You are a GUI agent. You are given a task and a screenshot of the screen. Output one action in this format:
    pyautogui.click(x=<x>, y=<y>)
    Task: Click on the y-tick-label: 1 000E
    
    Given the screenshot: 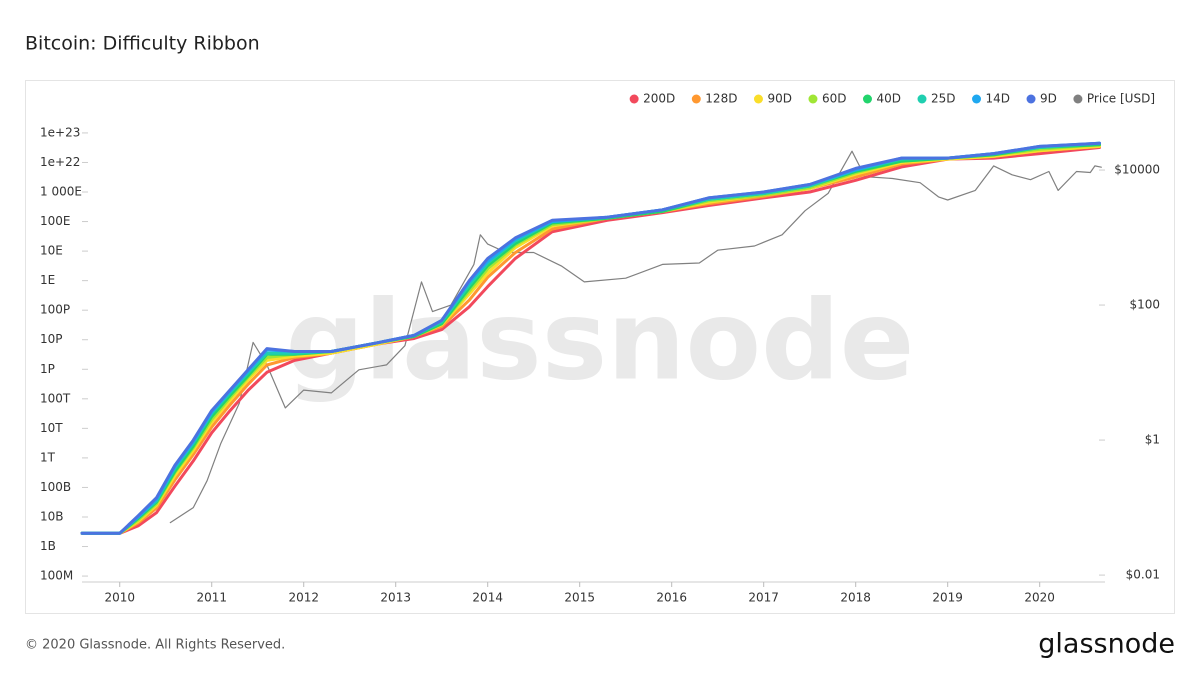 What is the action you would take?
    pyautogui.click(x=61, y=192)
    